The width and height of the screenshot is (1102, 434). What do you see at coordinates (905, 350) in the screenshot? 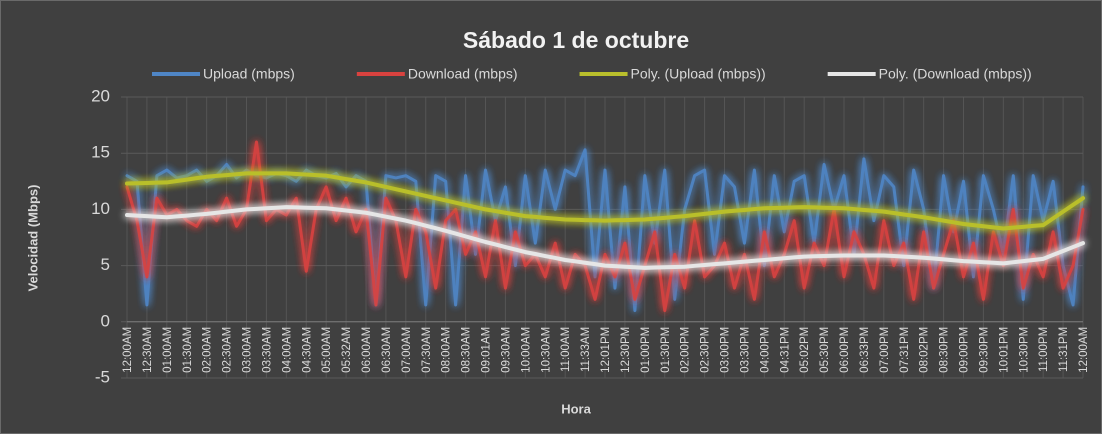
I see `x-tick-label: 07:31PM` at bounding box center [905, 350].